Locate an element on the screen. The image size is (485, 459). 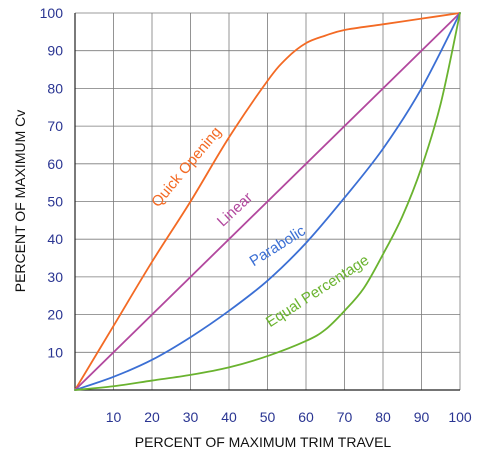
y-axis-label: PERCENT OF MAXIMUM Cv is located at coordinates (20, 201).